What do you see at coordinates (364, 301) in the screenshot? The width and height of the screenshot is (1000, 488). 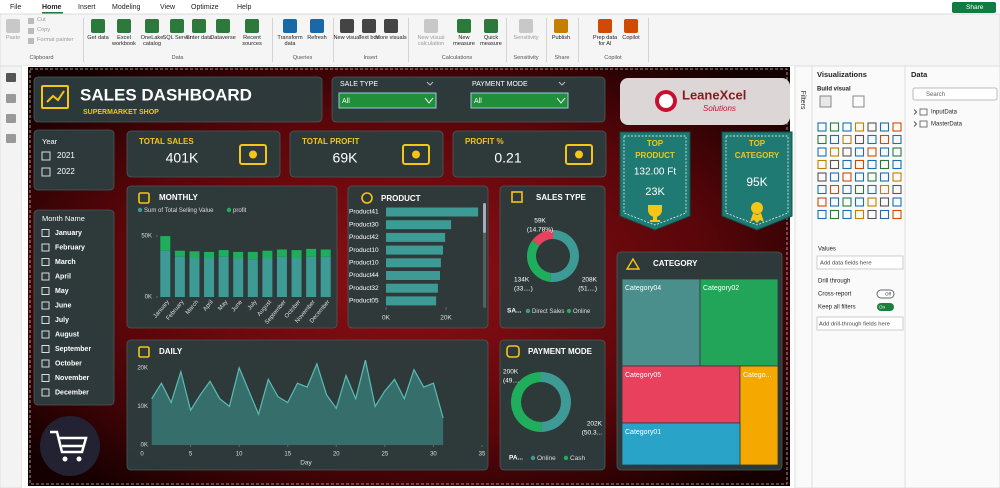 I see `y-tick-label: Product05` at bounding box center [364, 301].